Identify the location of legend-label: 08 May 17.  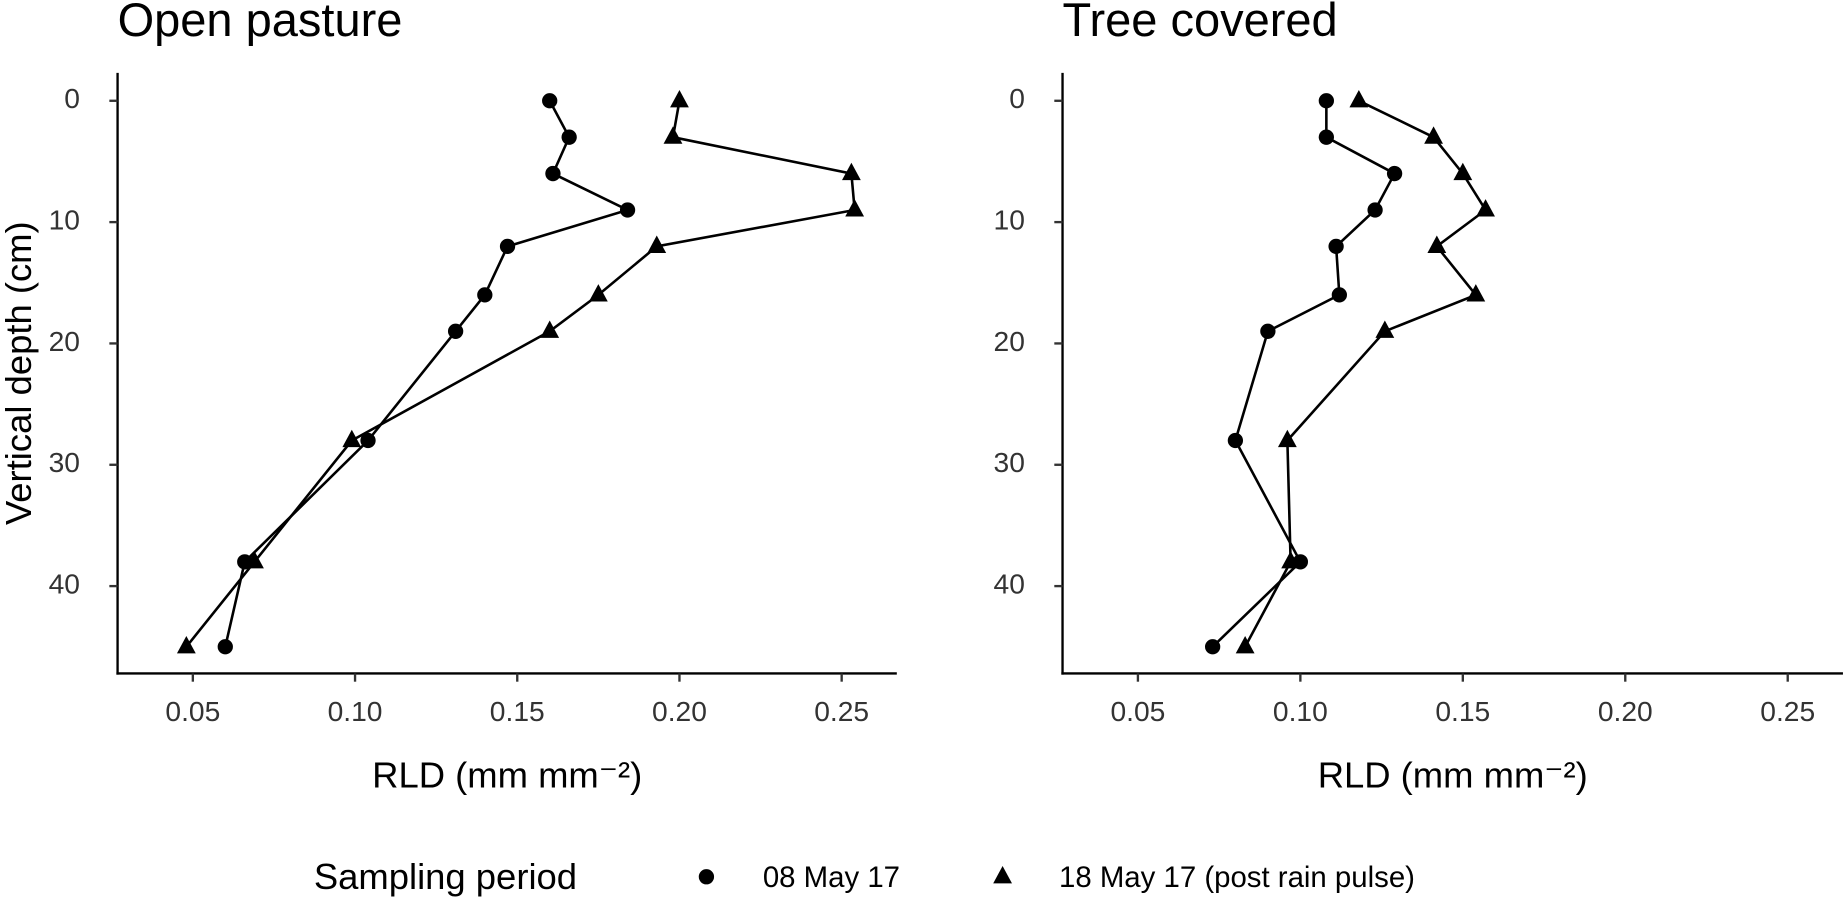
(831, 877).